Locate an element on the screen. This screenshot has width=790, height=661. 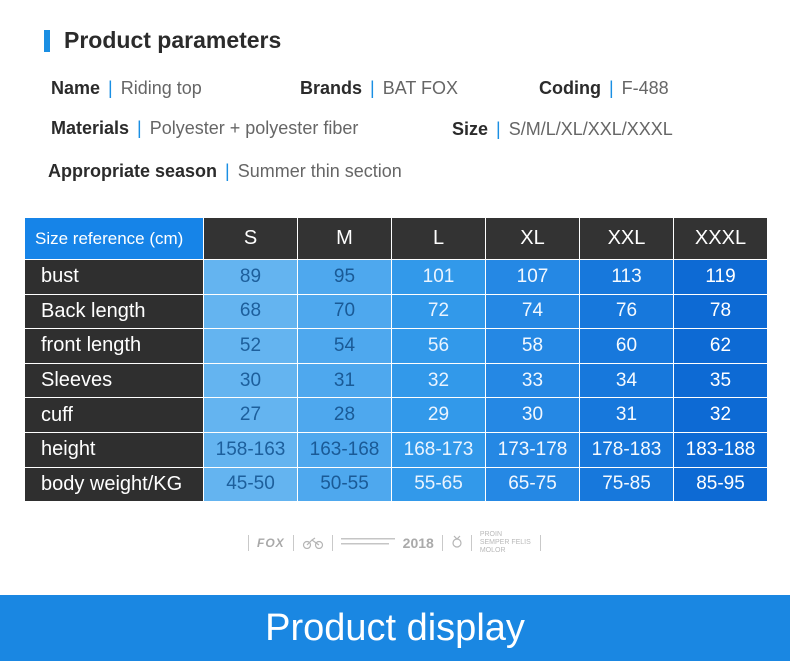
row-label: bust is located at coordinates (114, 277).